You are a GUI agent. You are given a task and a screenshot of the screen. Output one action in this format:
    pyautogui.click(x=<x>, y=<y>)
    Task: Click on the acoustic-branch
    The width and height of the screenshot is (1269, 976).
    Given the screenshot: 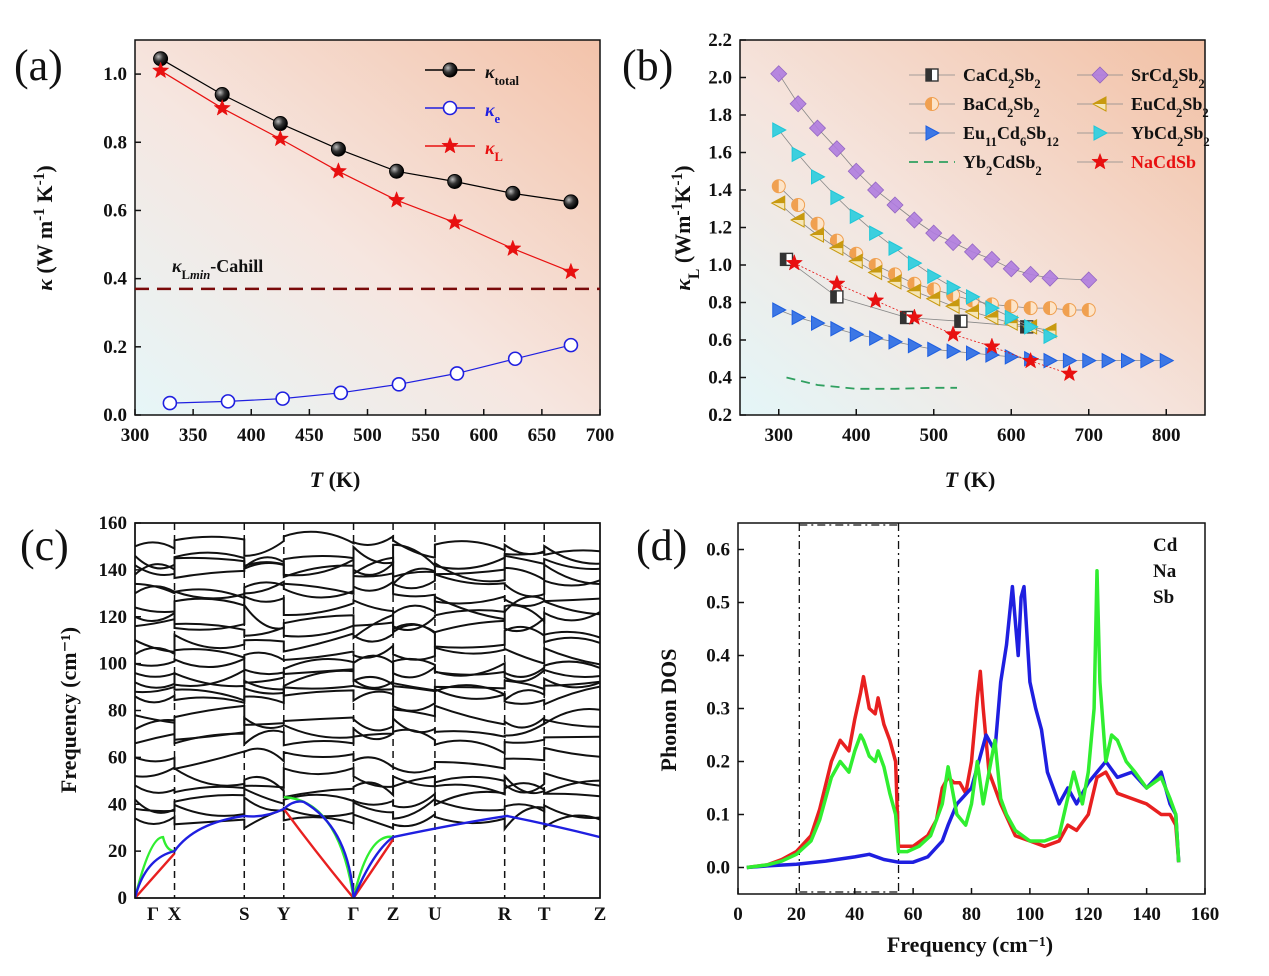 What is the action you would take?
    pyautogui.click(x=367, y=849)
    